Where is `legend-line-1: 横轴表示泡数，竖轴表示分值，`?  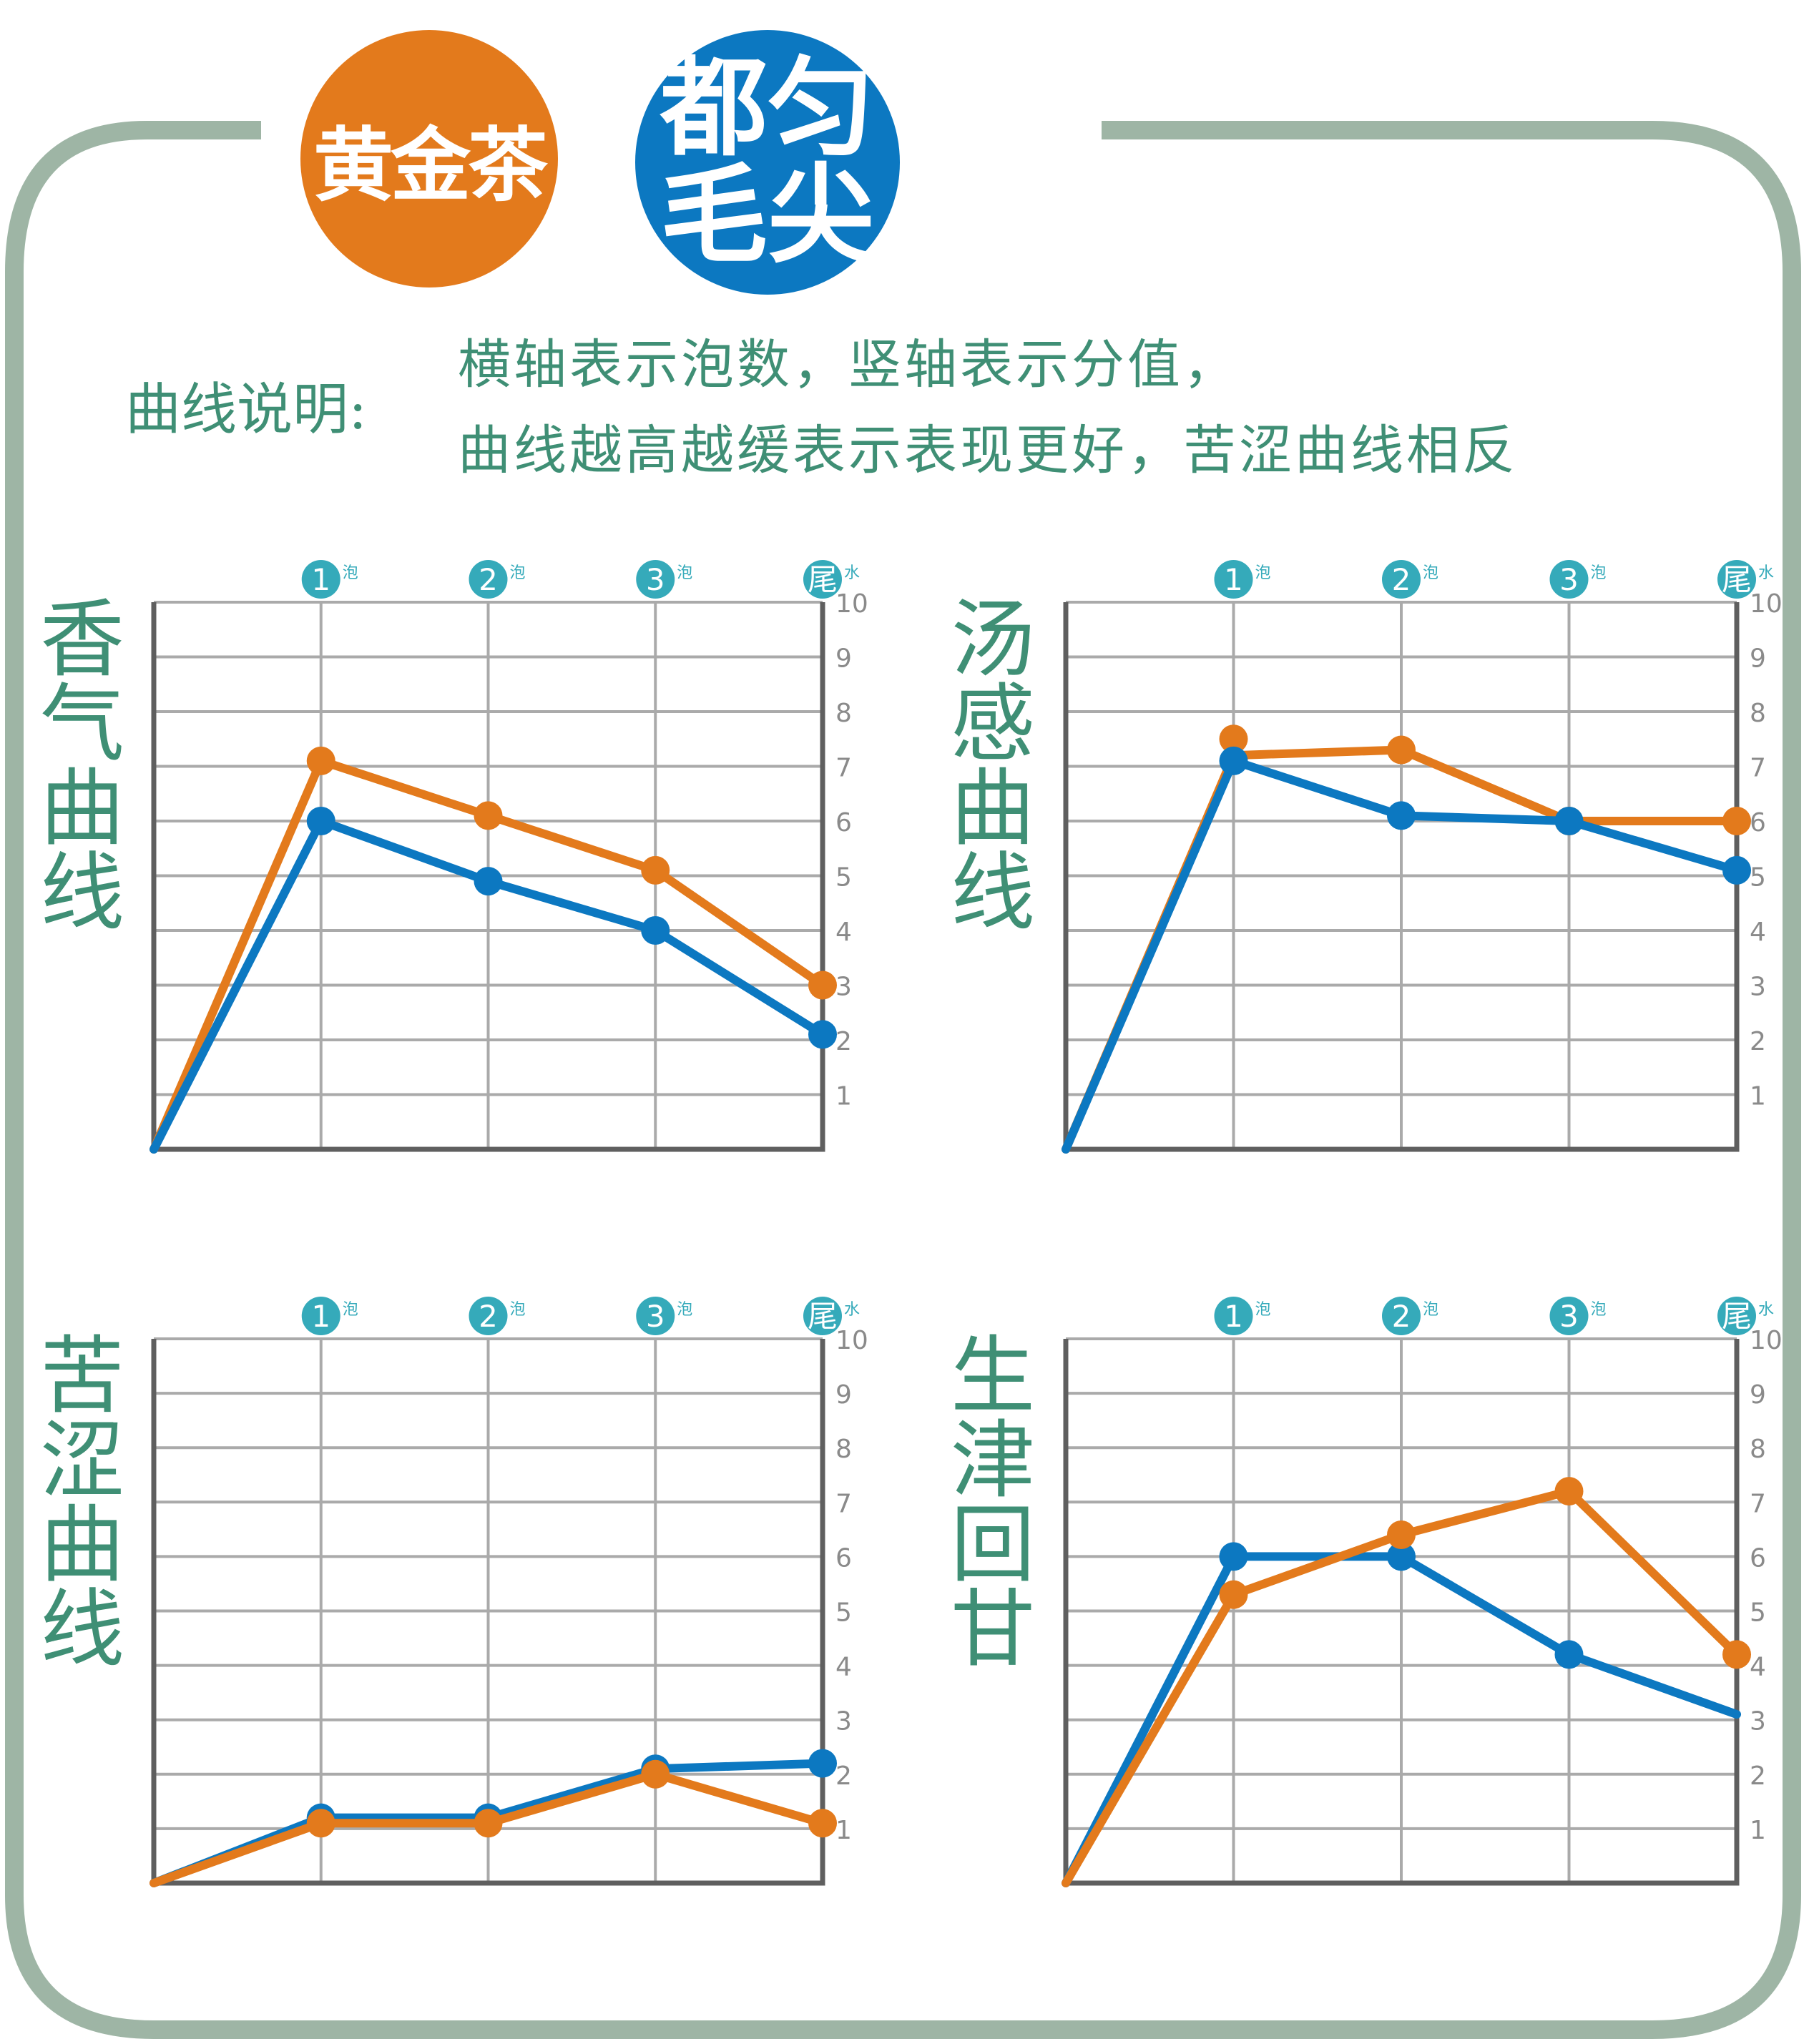
legend-line-1: 横轴表示泡数，竖轴表示分值， is located at coordinates (849, 364).